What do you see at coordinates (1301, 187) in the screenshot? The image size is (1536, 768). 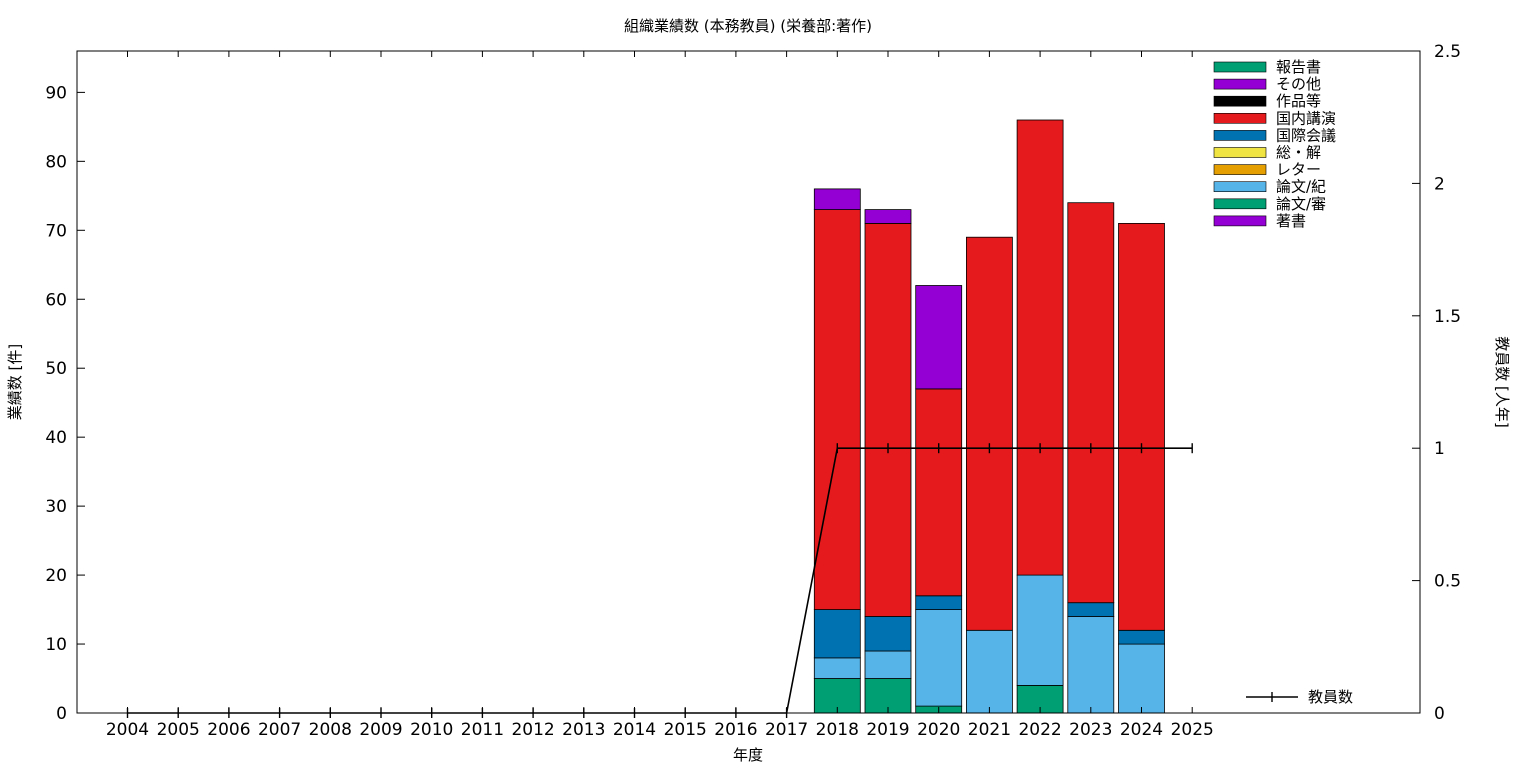 I see `legend-label: 論文/紀` at bounding box center [1301, 187].